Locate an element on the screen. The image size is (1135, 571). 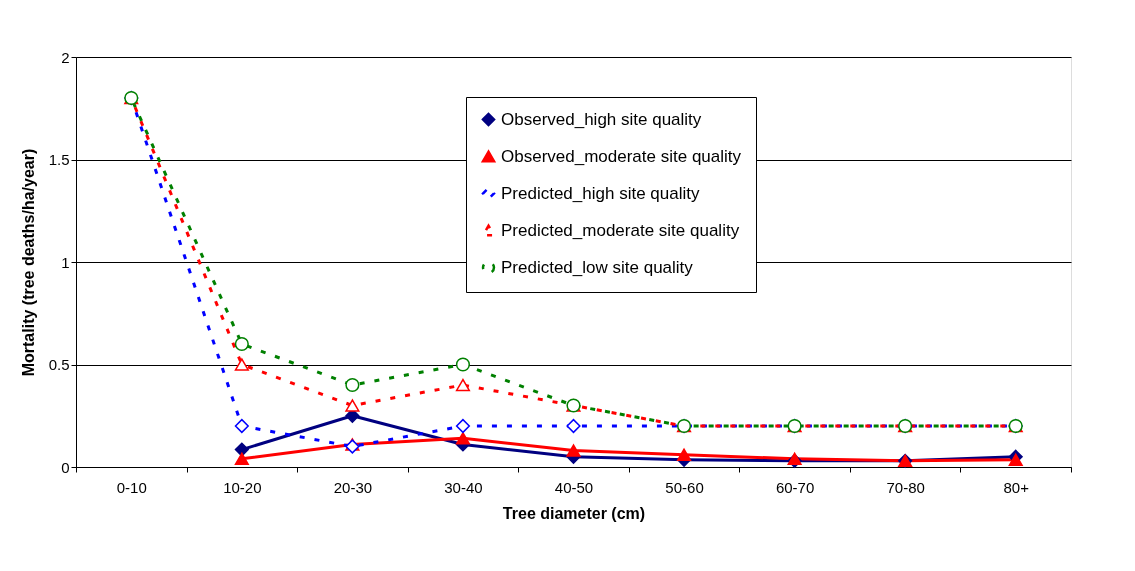
y-tick-label: 2 is located at coordinates (65, 57).